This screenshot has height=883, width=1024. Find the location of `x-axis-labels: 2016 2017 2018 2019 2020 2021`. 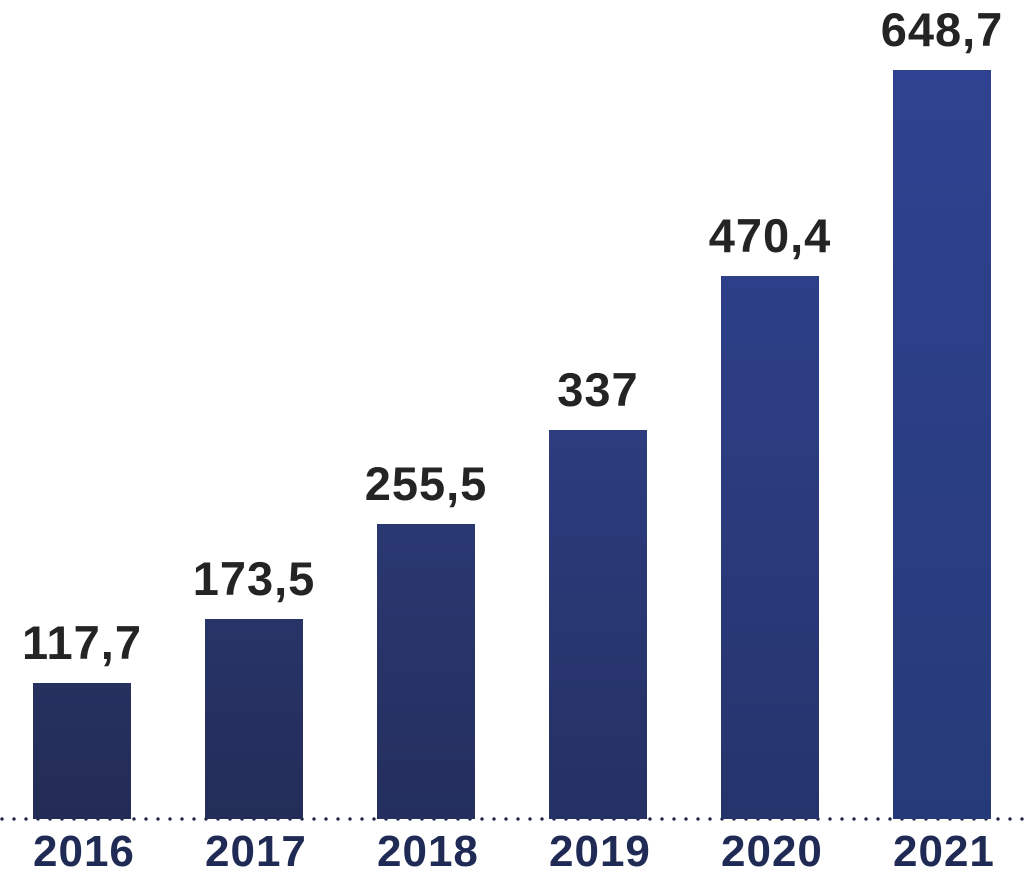

x-axis-labels: 2016 2017 2018 2019 2020 2021 is located at coordinates (512, 852).